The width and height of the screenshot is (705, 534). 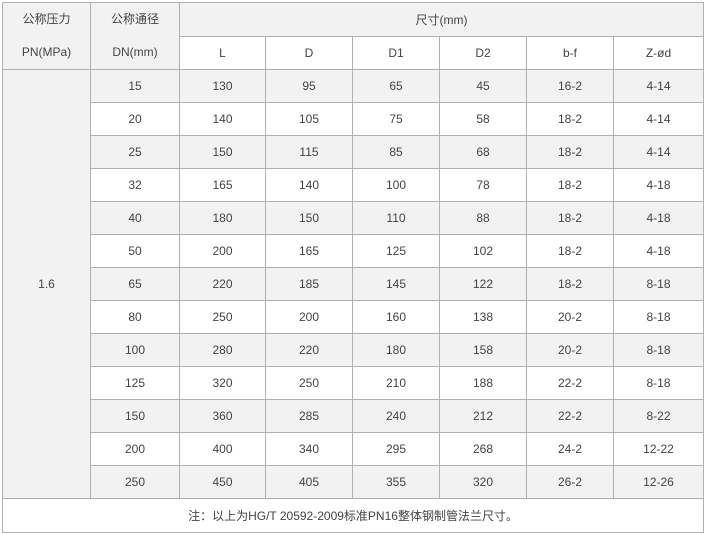 I want to click on table-cell: 95, so click(x=309, y=86).